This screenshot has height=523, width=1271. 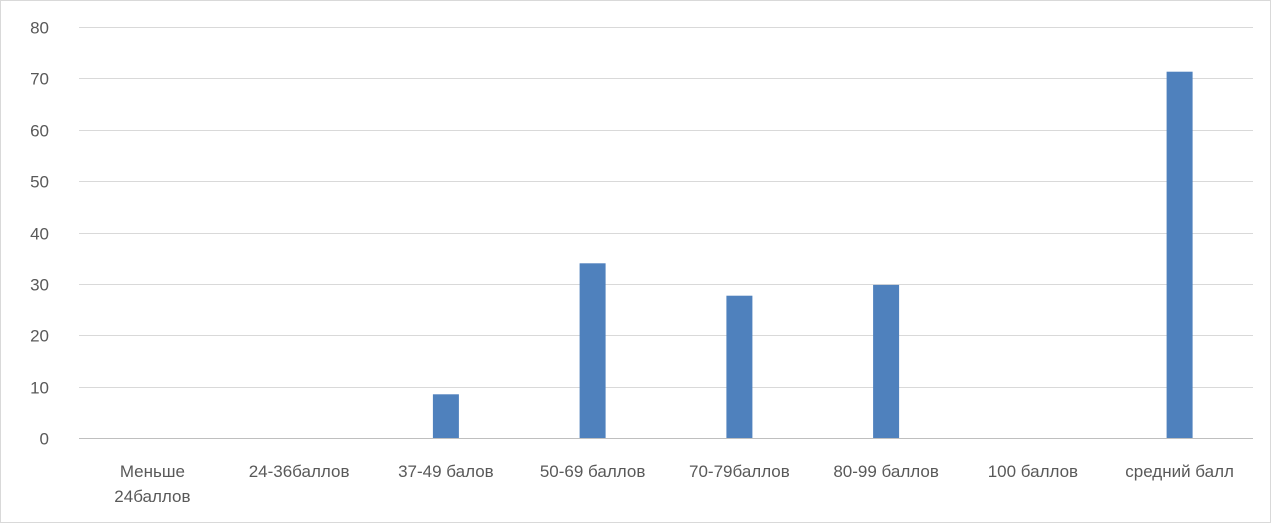 I want to click on x-tick-label-line: средний балл, so click(x=1179, y=471).